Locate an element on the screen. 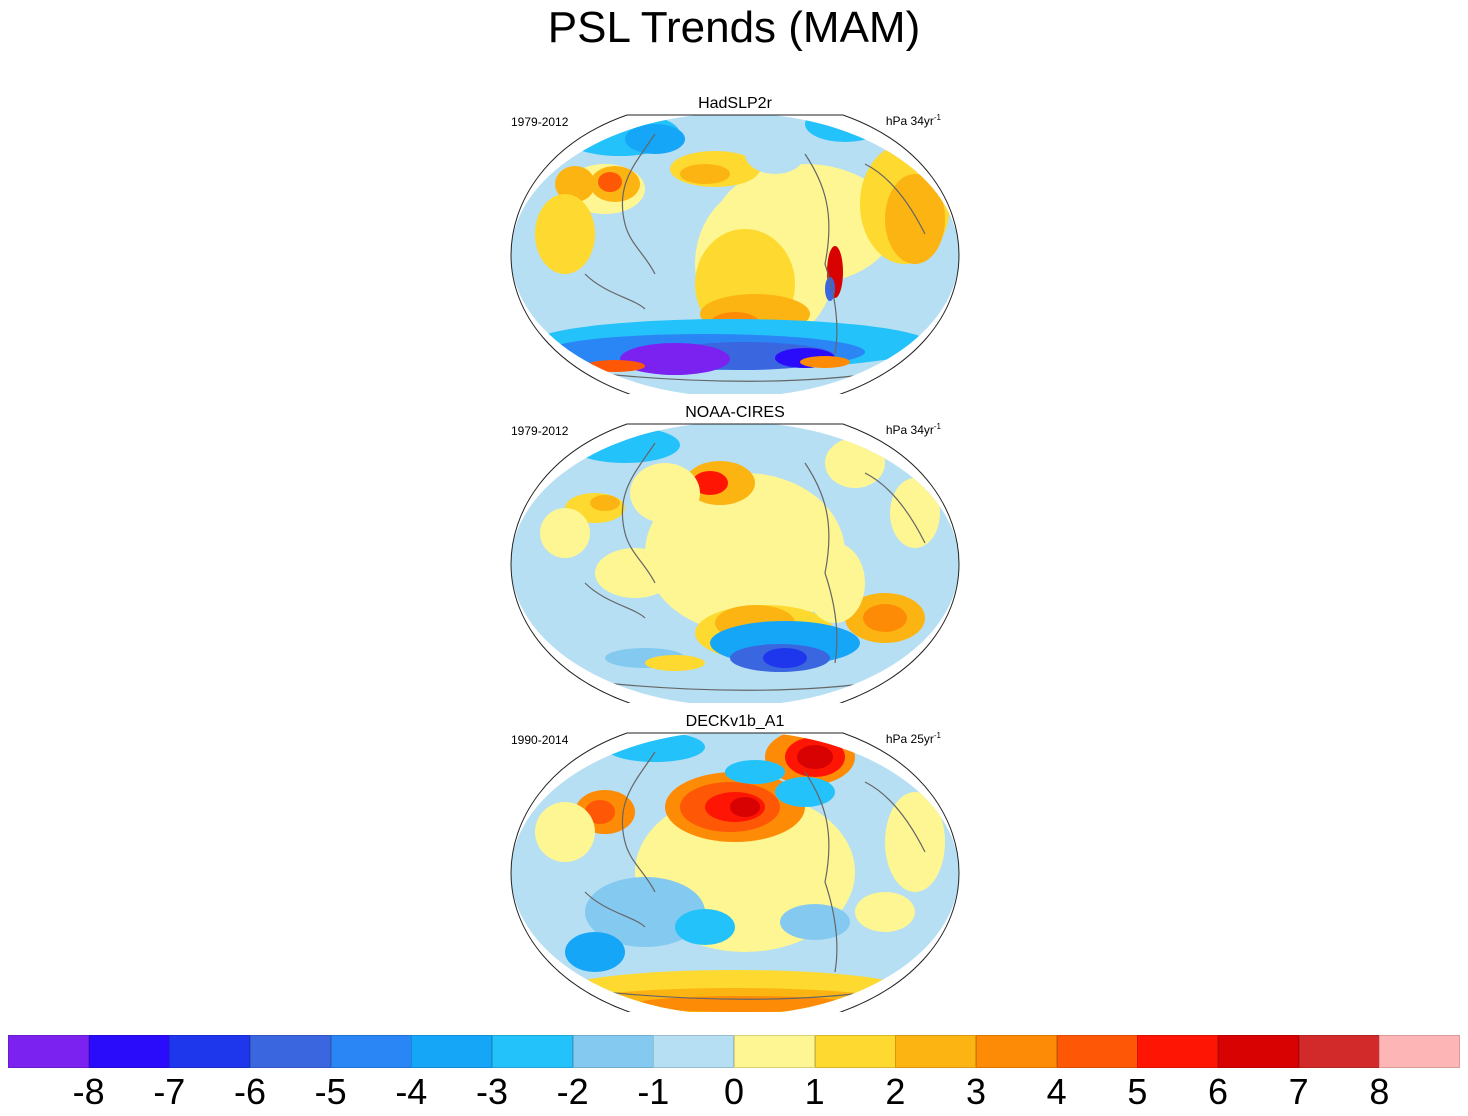  colorbar-tick-label: 4 is located at coordinates (1056, 1091).